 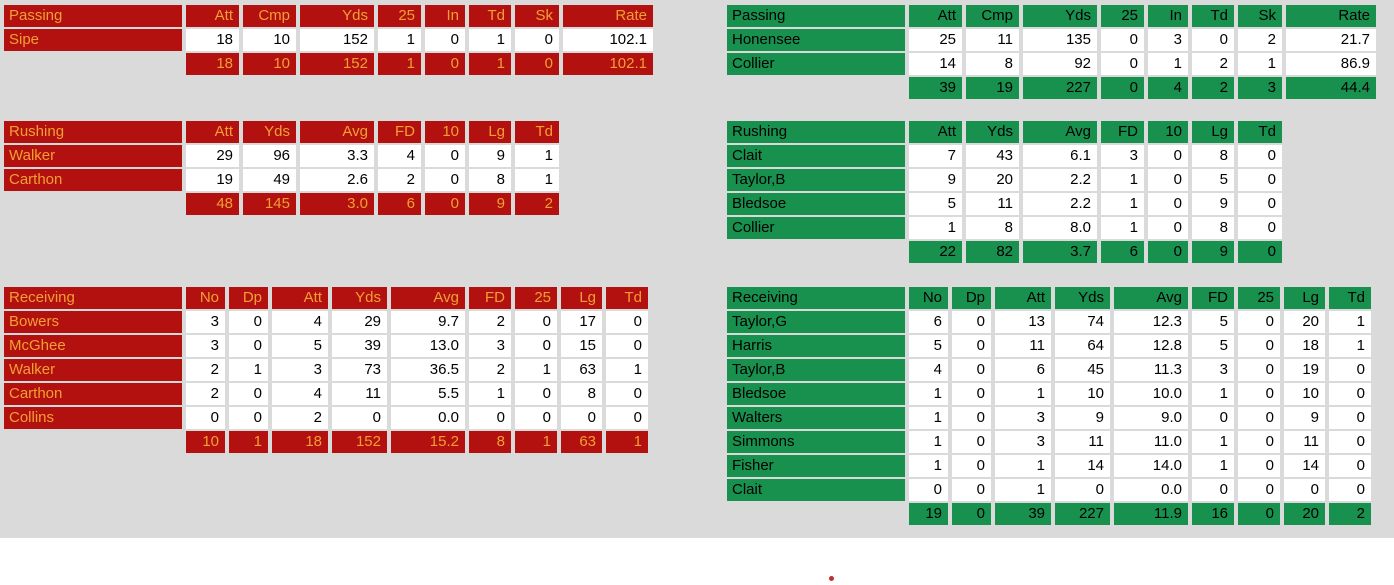 I want to click on total-value: 4, so click(x=1168, y=88).